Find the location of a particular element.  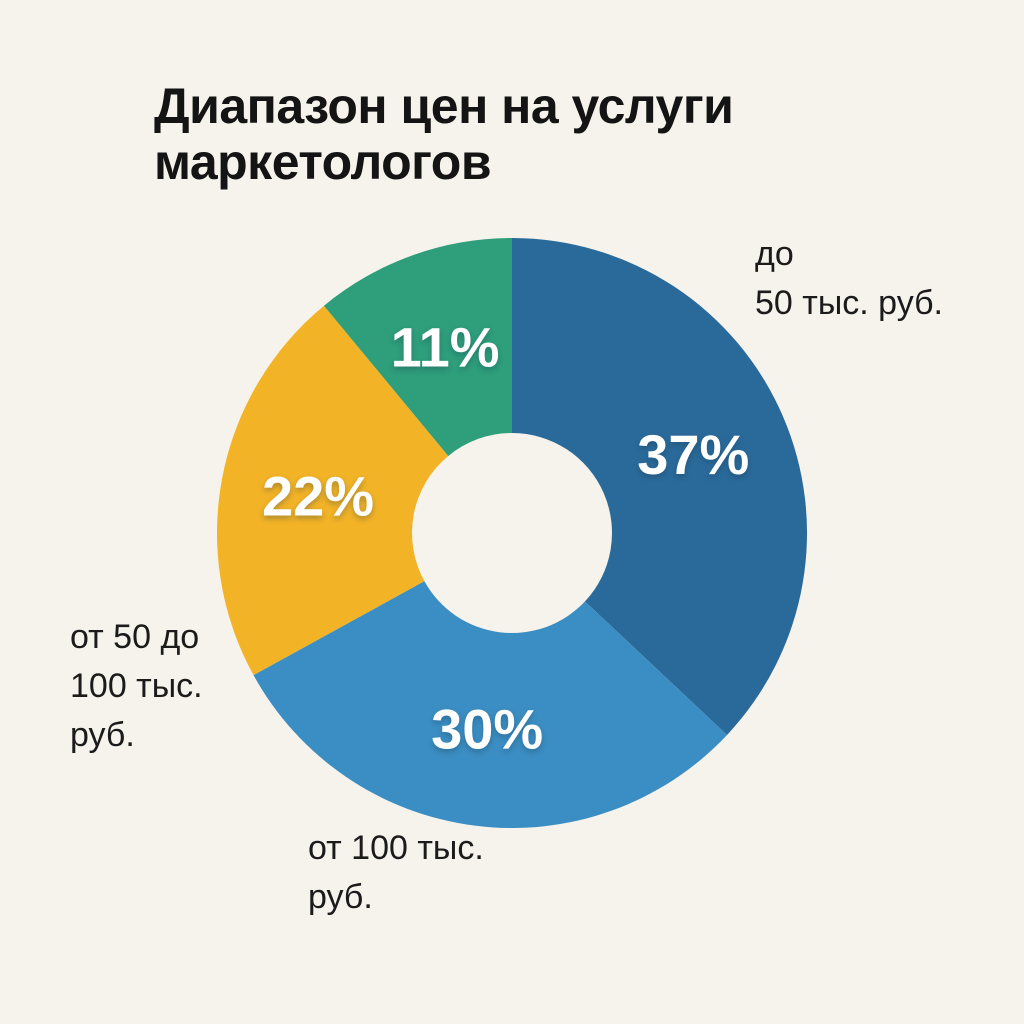

segment-label-line: 100 тыс. is located at coordinates (136, 686).